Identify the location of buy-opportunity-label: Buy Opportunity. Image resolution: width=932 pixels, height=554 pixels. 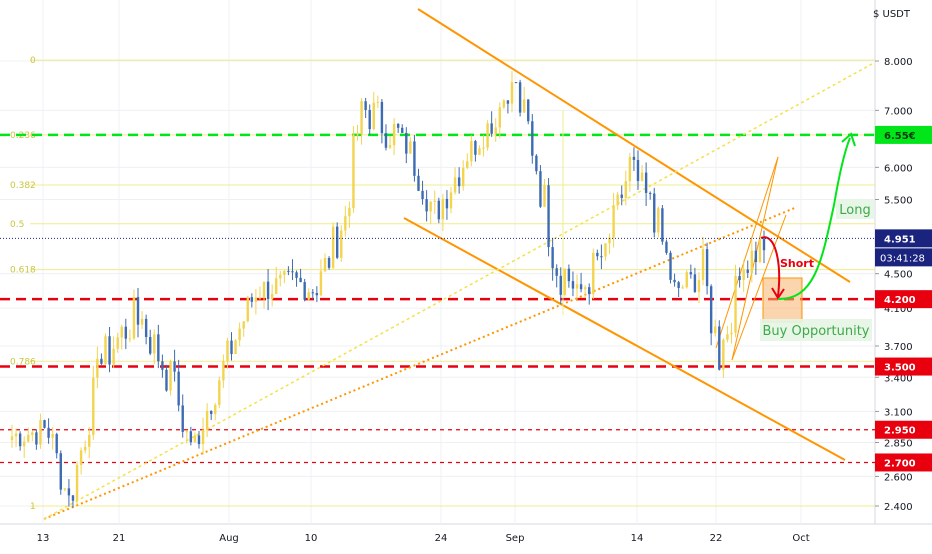
(816, 330).